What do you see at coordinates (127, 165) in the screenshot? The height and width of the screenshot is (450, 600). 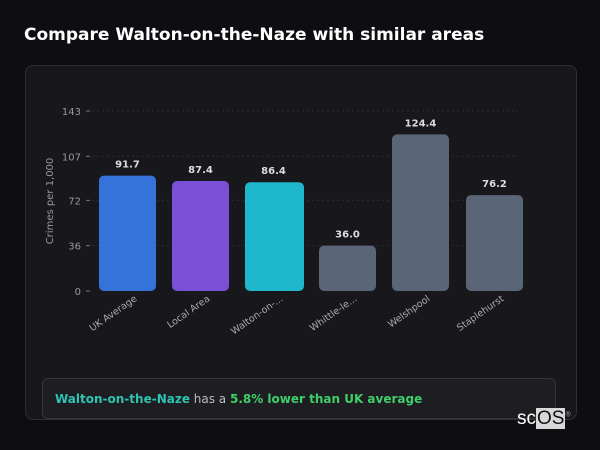 I see `bar-value-label: 91.7` at bounding box center [127, 165].